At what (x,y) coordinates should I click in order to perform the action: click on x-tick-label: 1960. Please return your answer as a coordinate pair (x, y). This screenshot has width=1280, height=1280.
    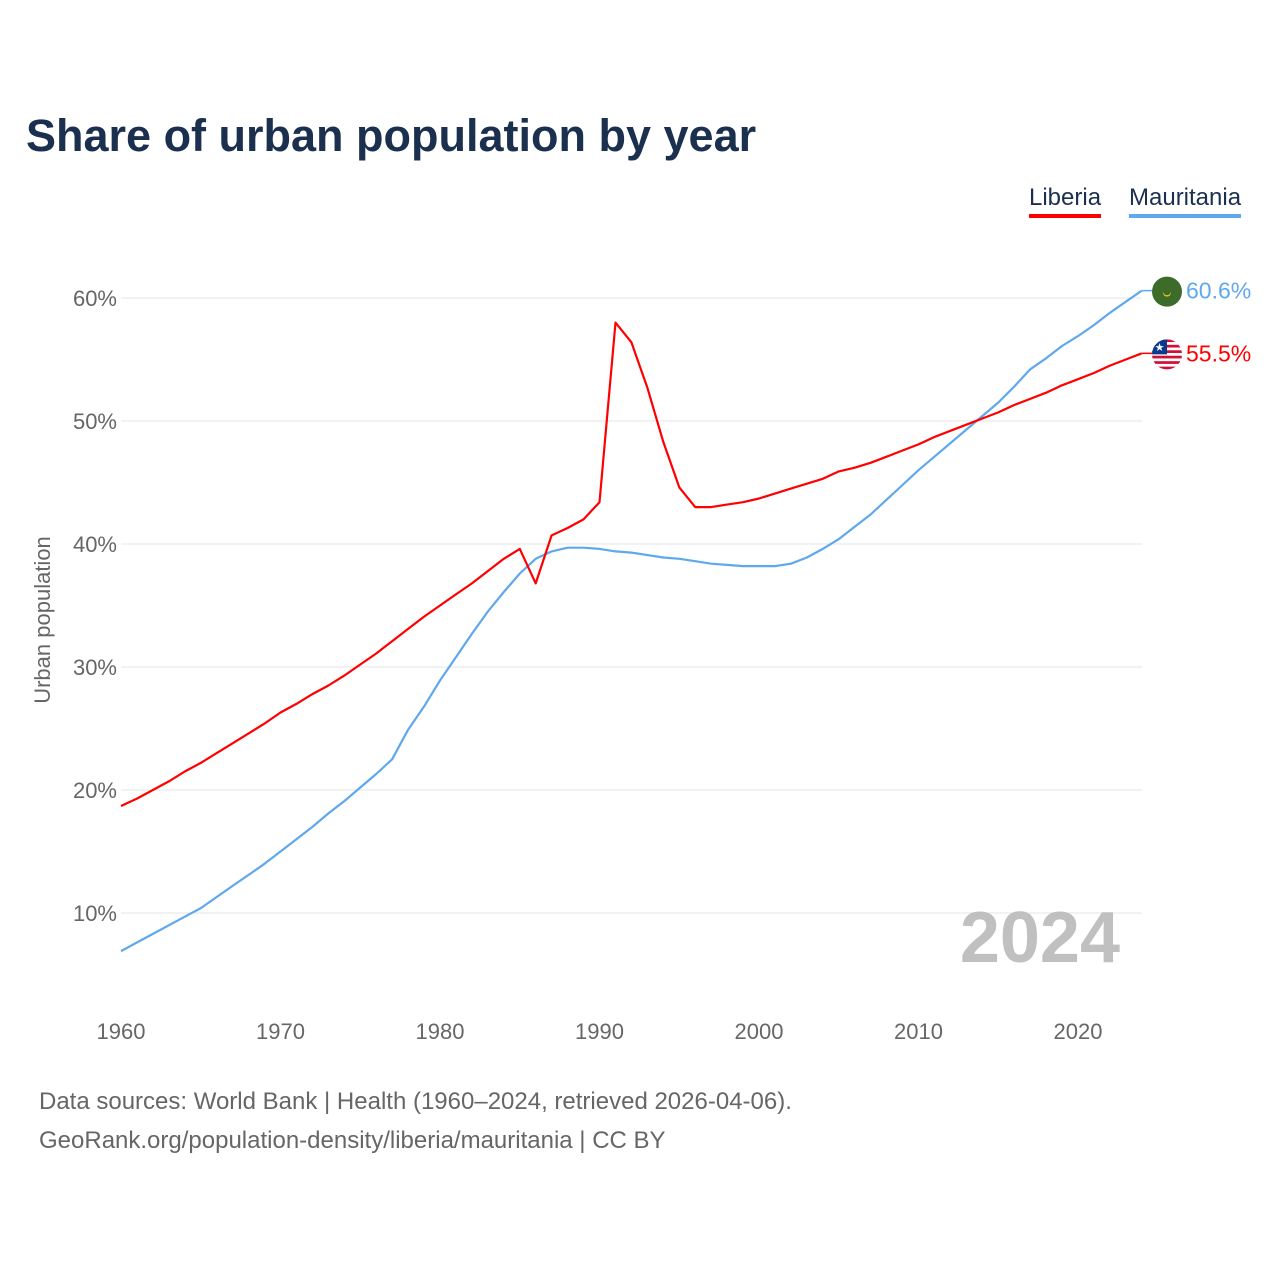
    Looking at the image, I should click on (121, 1031).